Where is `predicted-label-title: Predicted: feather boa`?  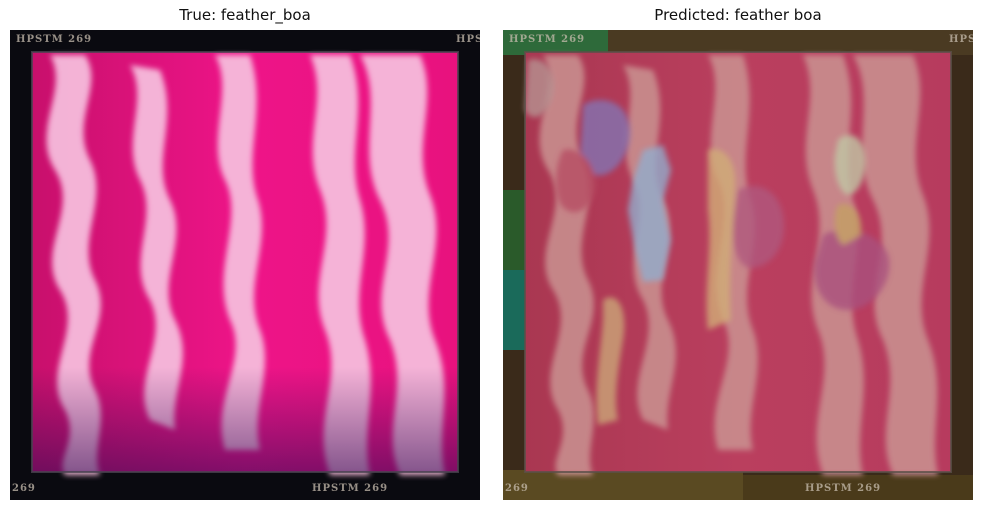
predicted-label-title: Predicted: feather boa is located at coordinates (738, 15).